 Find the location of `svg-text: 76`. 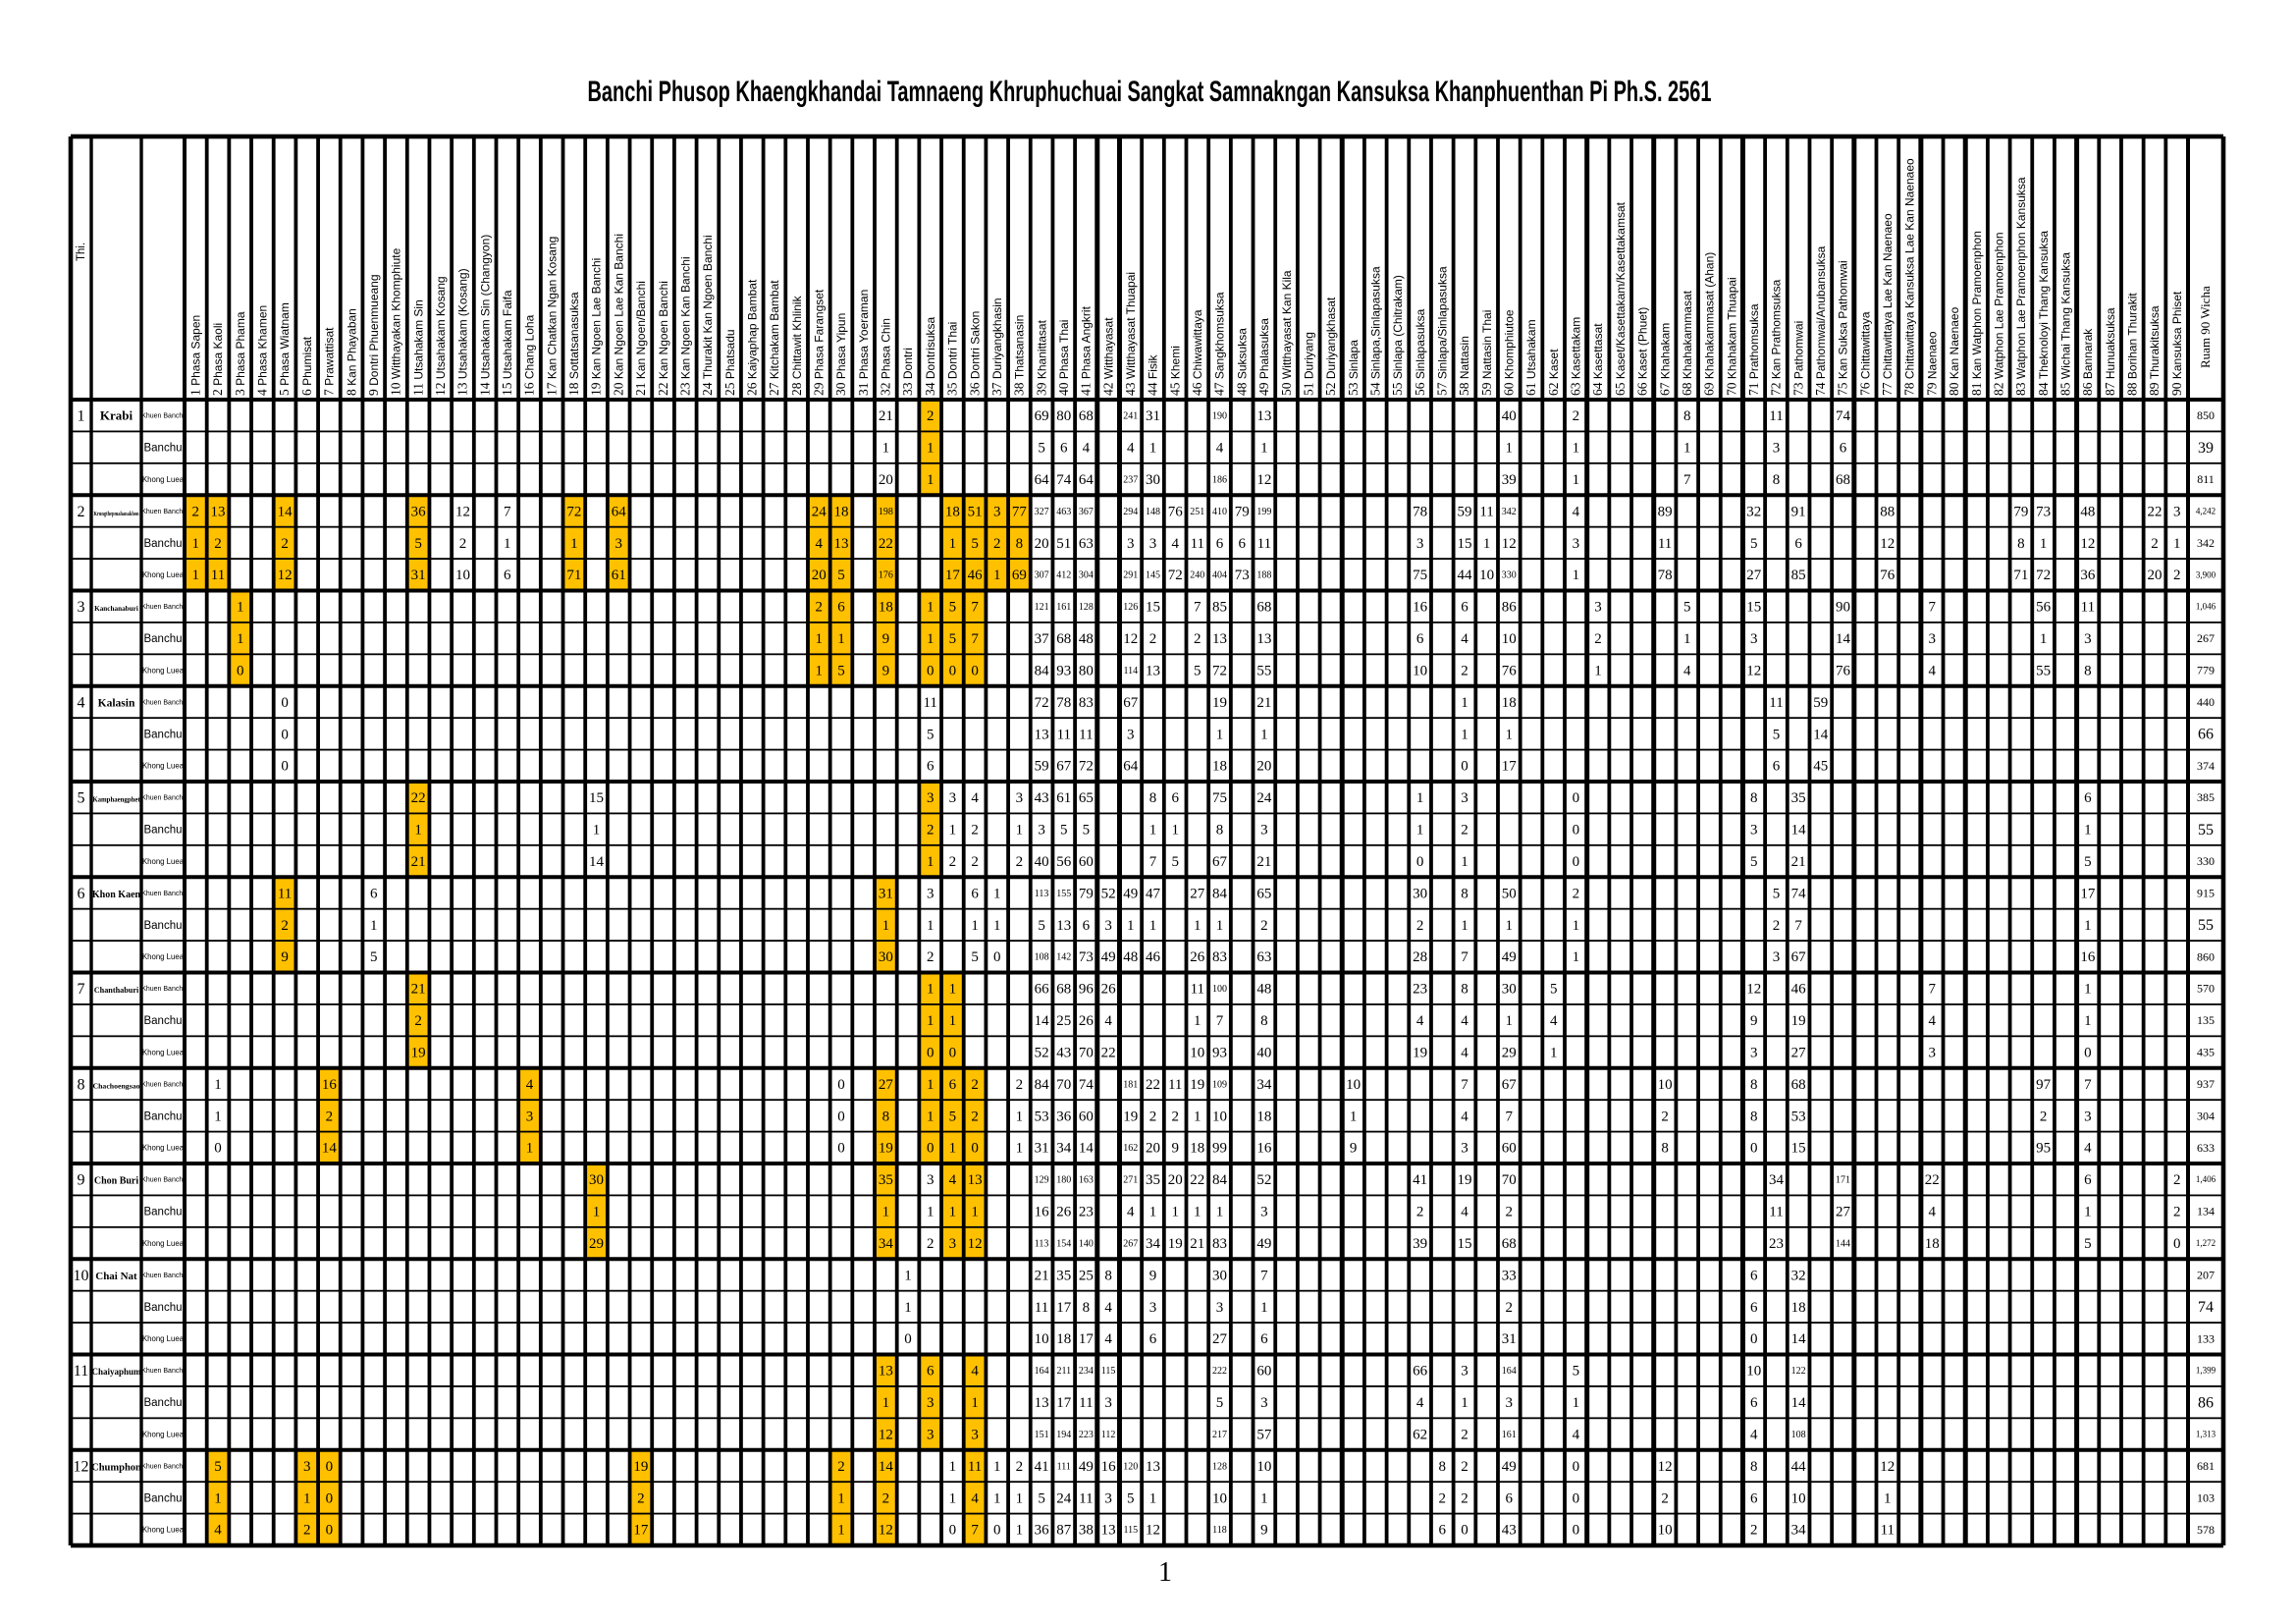

svg-text: 76 is located at coordinates (1844, 671).